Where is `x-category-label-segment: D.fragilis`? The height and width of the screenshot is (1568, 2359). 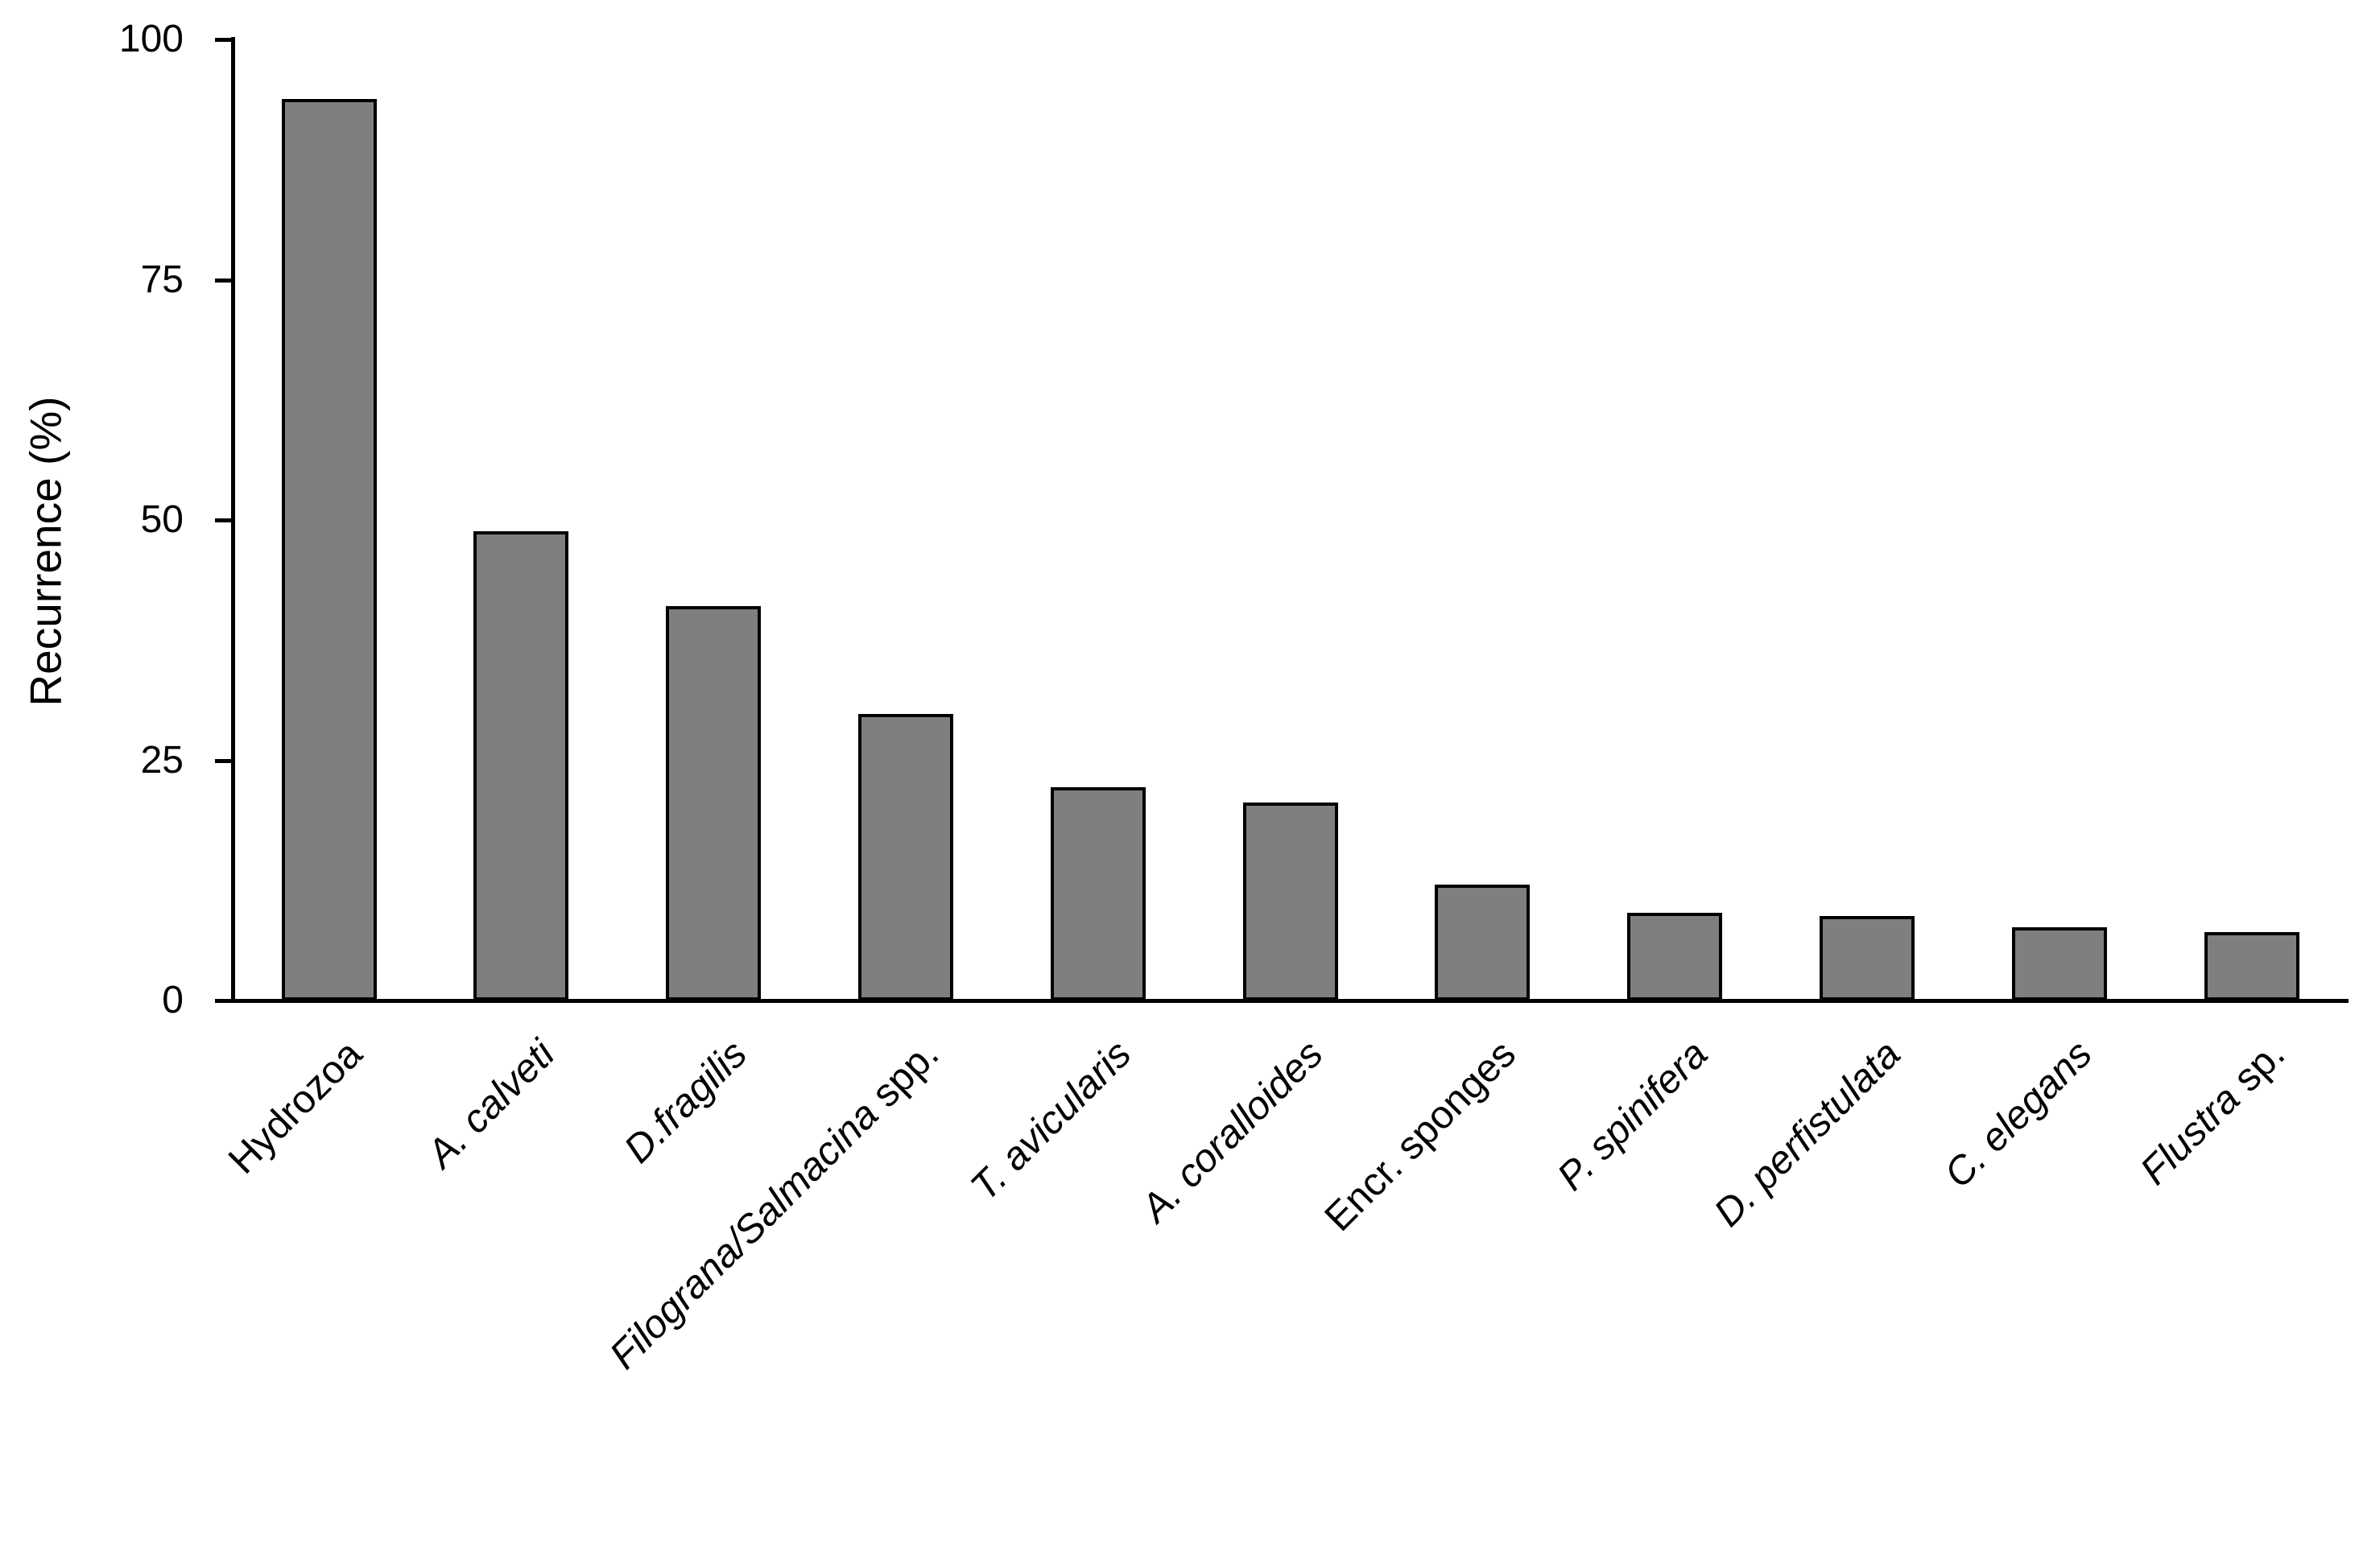 x-category-label-segment: D.fragilis is located at coordinates (685, 1102).